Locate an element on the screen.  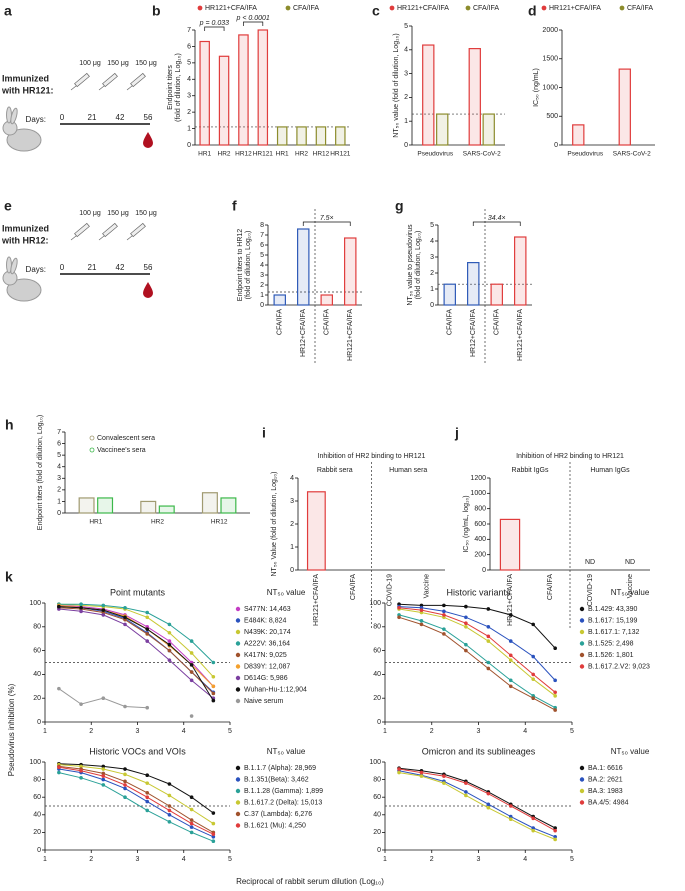
annotation: 34.4× is located at coordinates (497, 218).